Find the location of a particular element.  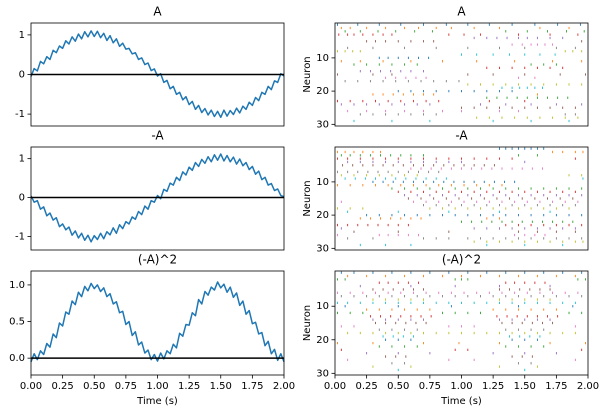

y-tick-label: 1.0 is located at coordinates (17, 285).